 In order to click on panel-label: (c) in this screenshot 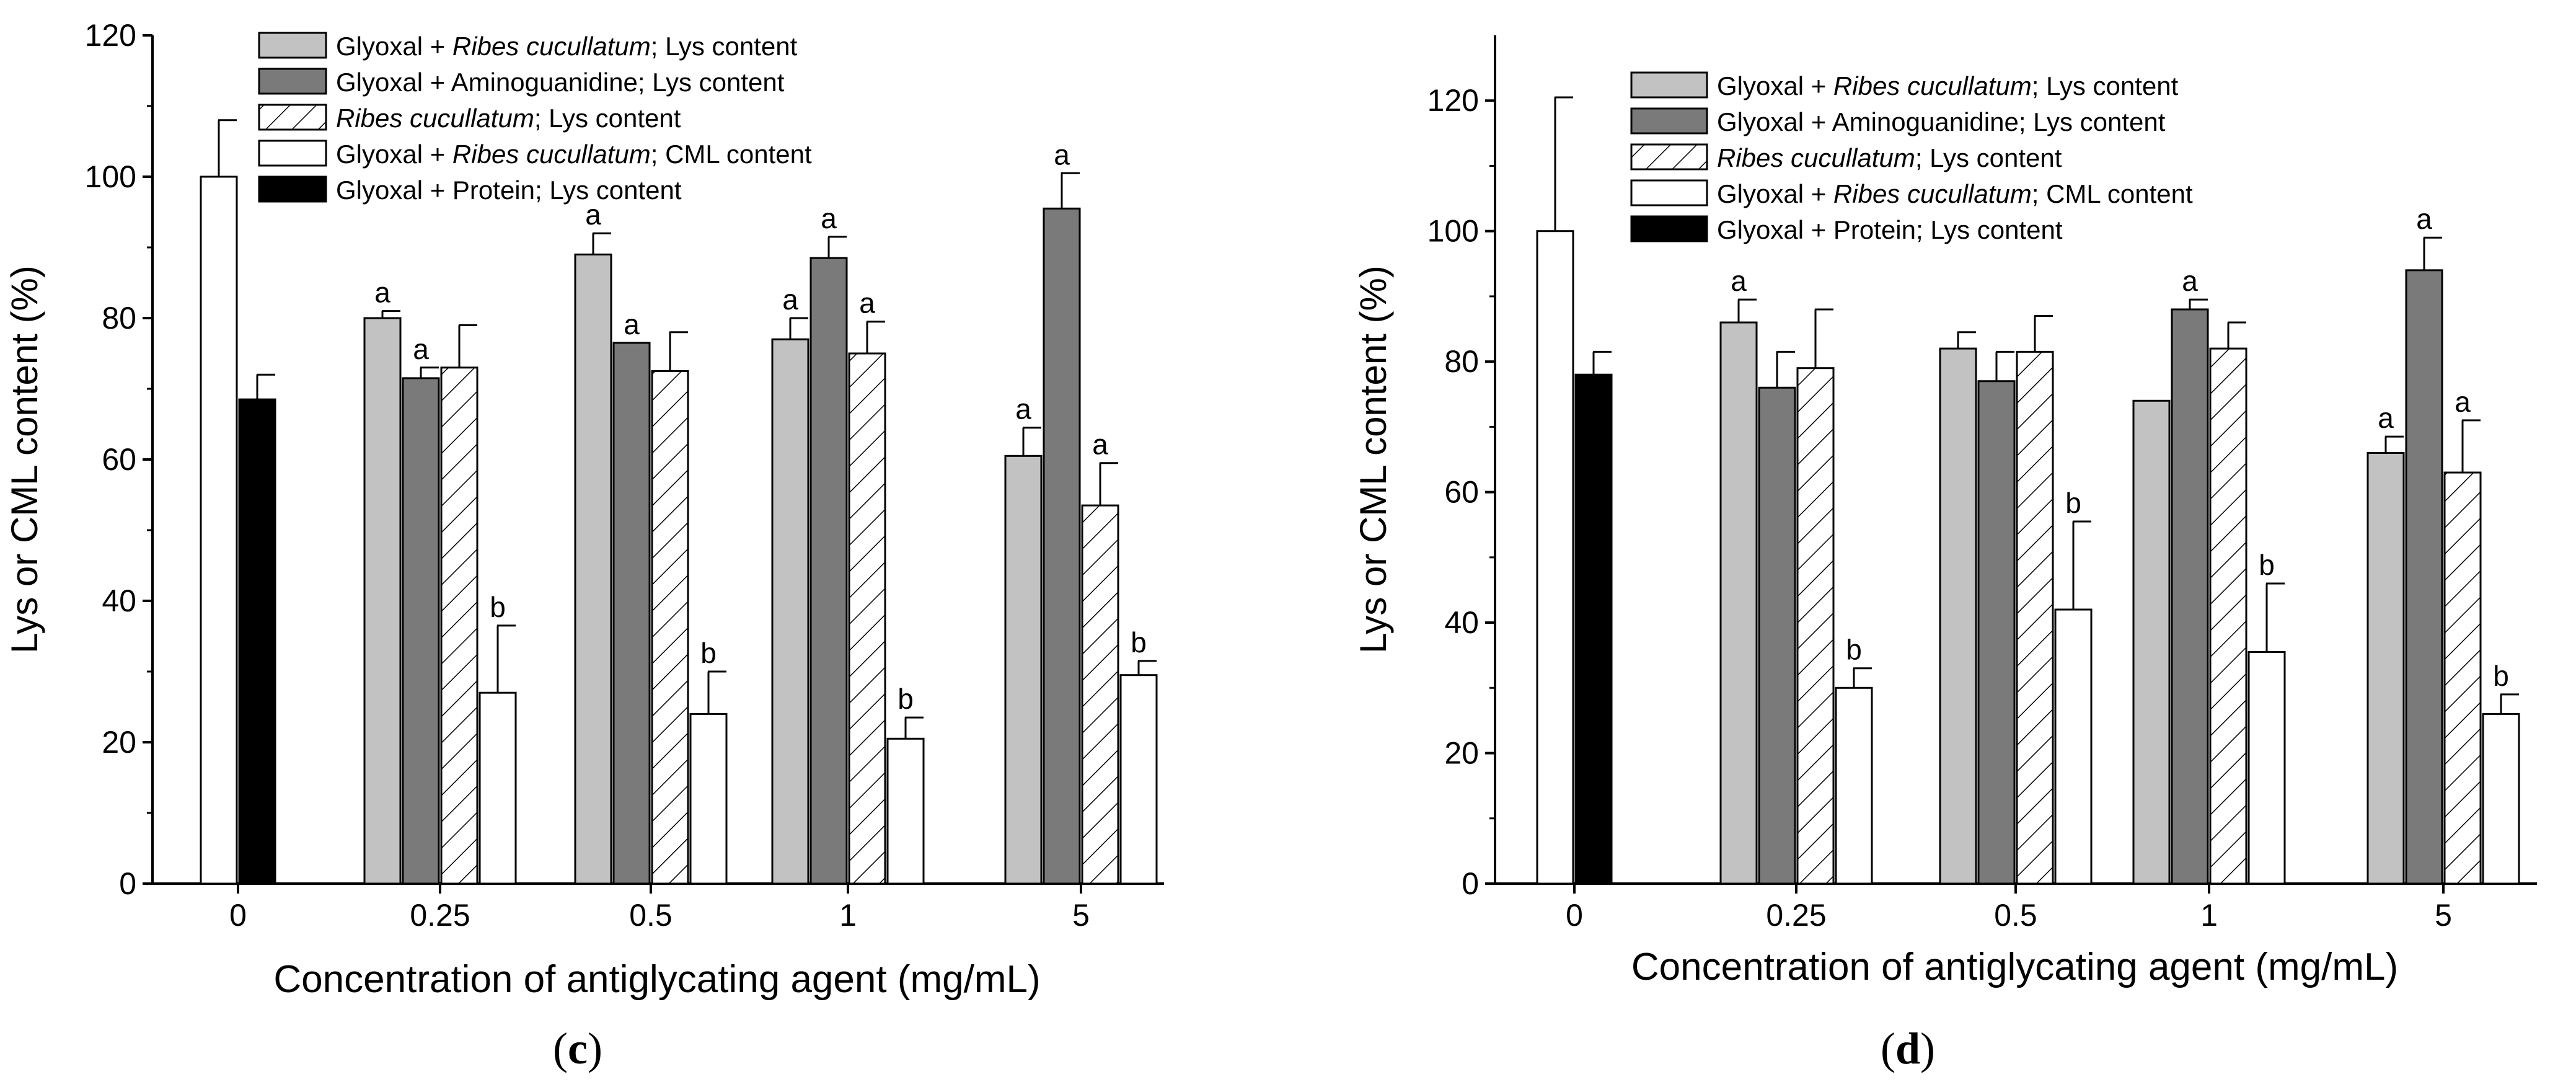, I will do `click(577, 1048)`.